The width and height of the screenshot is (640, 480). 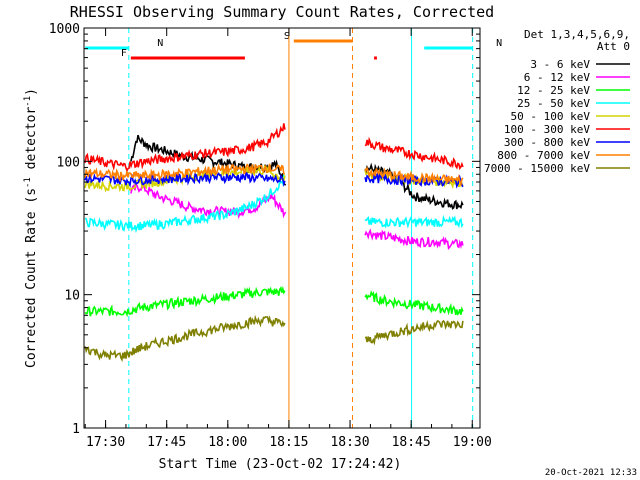 What do you see at coordinates (160, 43) in the screenshot?
I see `flag-label-0: N` at bounding box center [160, 43].